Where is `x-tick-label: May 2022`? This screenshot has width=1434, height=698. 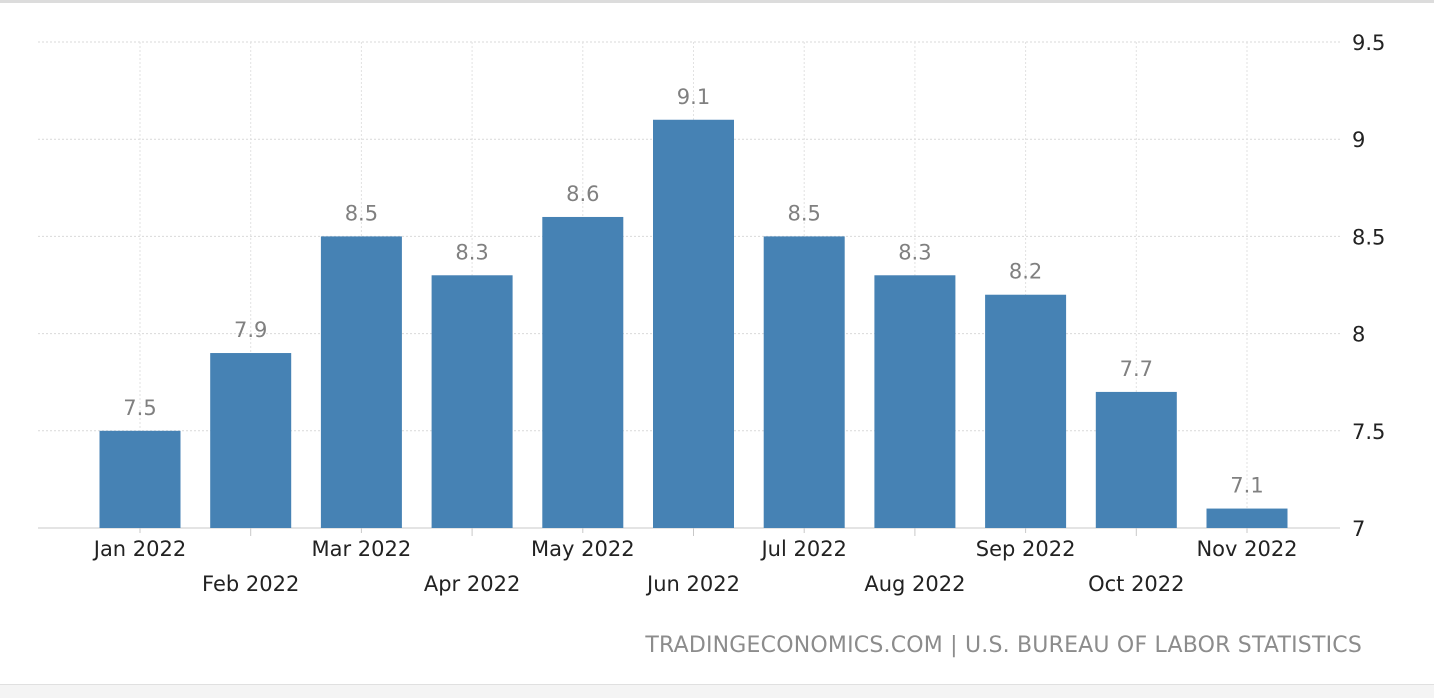 x-tick-label: May 2022 is located at coordinates (583, 549).